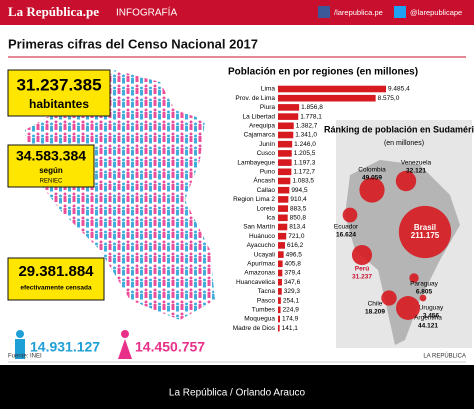 The width and height of the screenshot is (474, 409). I want to click on footer-bar, so click(237, 387).